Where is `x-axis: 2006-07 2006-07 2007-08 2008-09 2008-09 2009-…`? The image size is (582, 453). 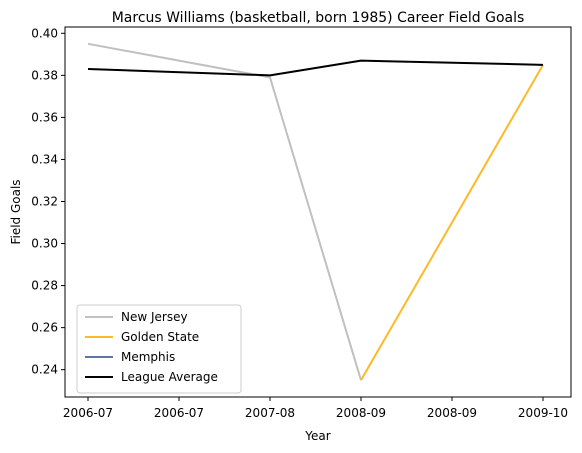 x-axis: 2006-07 2006-07 2007-08 2008-09 2008-09 2009-… is located at coordinates (315, 408).